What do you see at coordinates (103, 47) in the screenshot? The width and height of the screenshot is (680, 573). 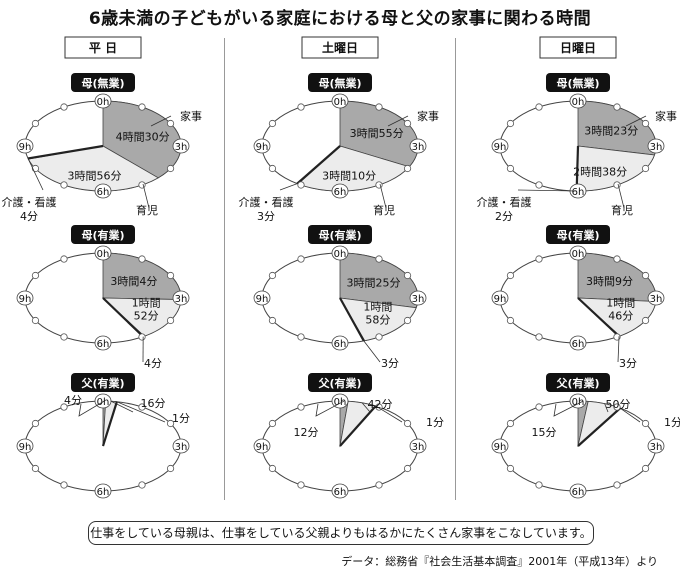 I see `column-header-box` at bounding box center [103, 47].